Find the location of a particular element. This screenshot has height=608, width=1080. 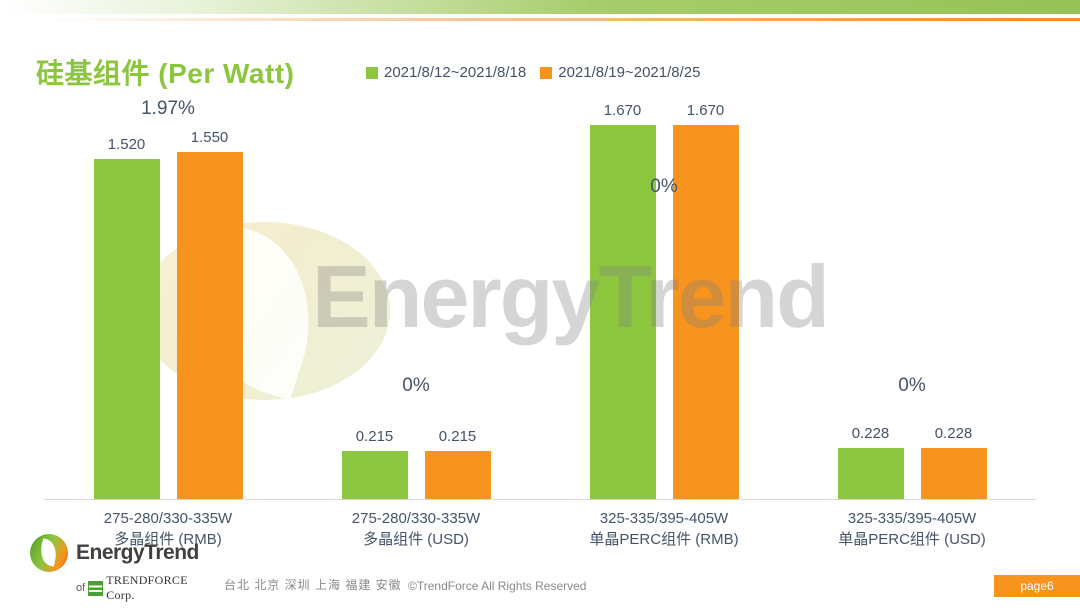

logo-subline: of TRENDFORCE Corp. is located at coordinates (138, 588).